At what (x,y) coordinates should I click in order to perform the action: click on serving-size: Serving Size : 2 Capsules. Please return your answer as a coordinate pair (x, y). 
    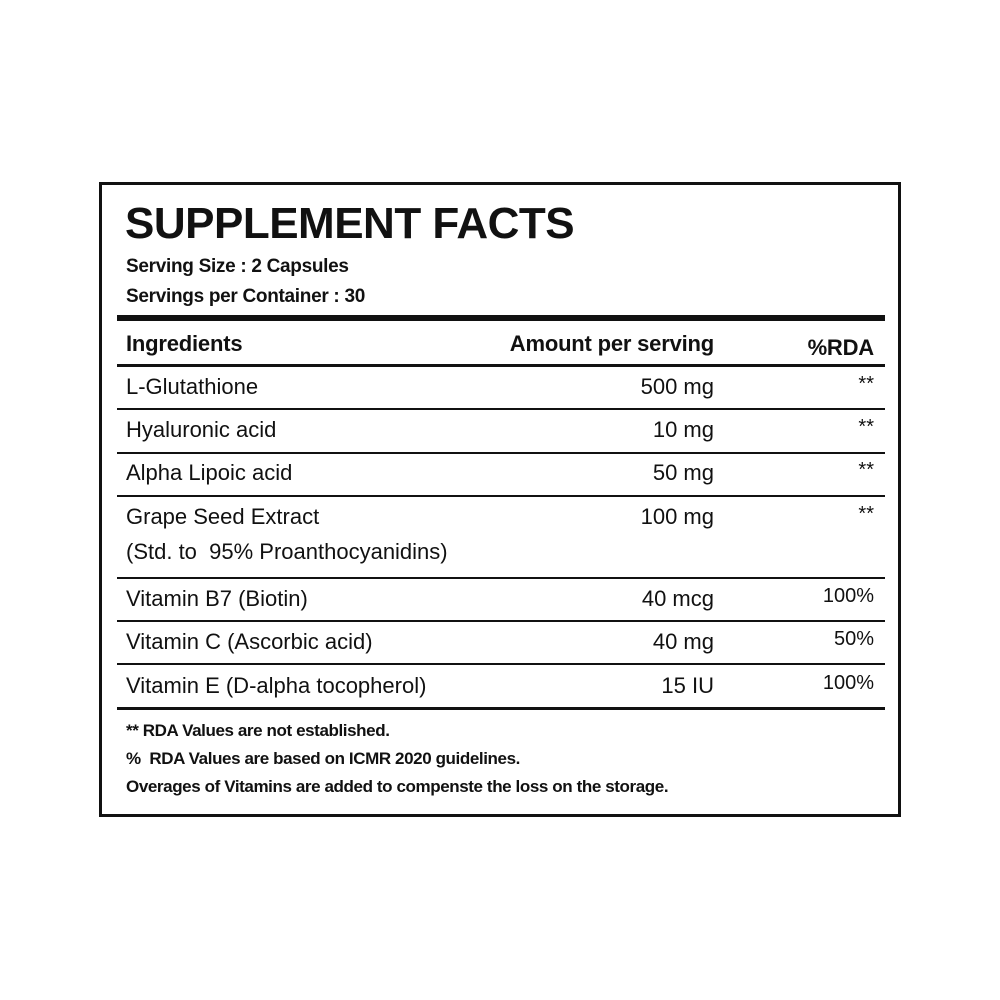
    Looking at the image, I should click on (237, 266).